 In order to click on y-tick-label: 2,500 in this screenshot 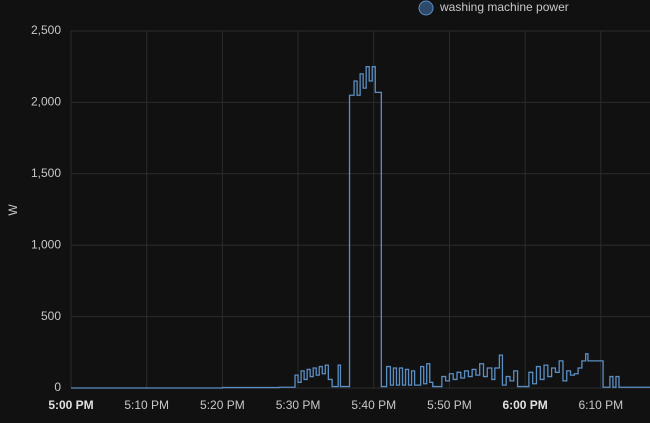, I will do `click(46, 30)`.